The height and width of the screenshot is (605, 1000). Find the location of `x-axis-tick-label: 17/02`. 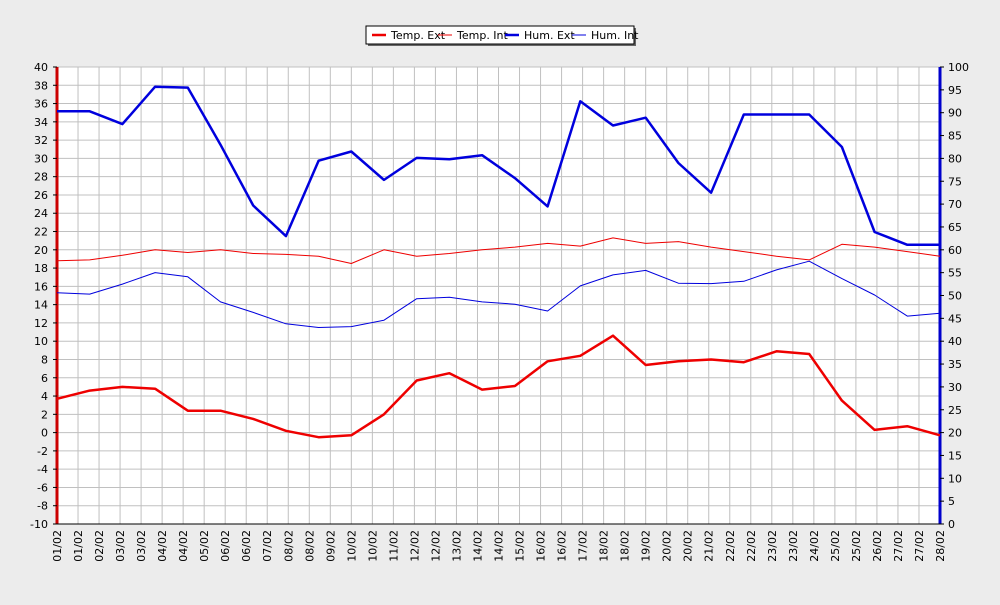

x-axis-tick-label: 17/02 is located at coordinates (583, 546).